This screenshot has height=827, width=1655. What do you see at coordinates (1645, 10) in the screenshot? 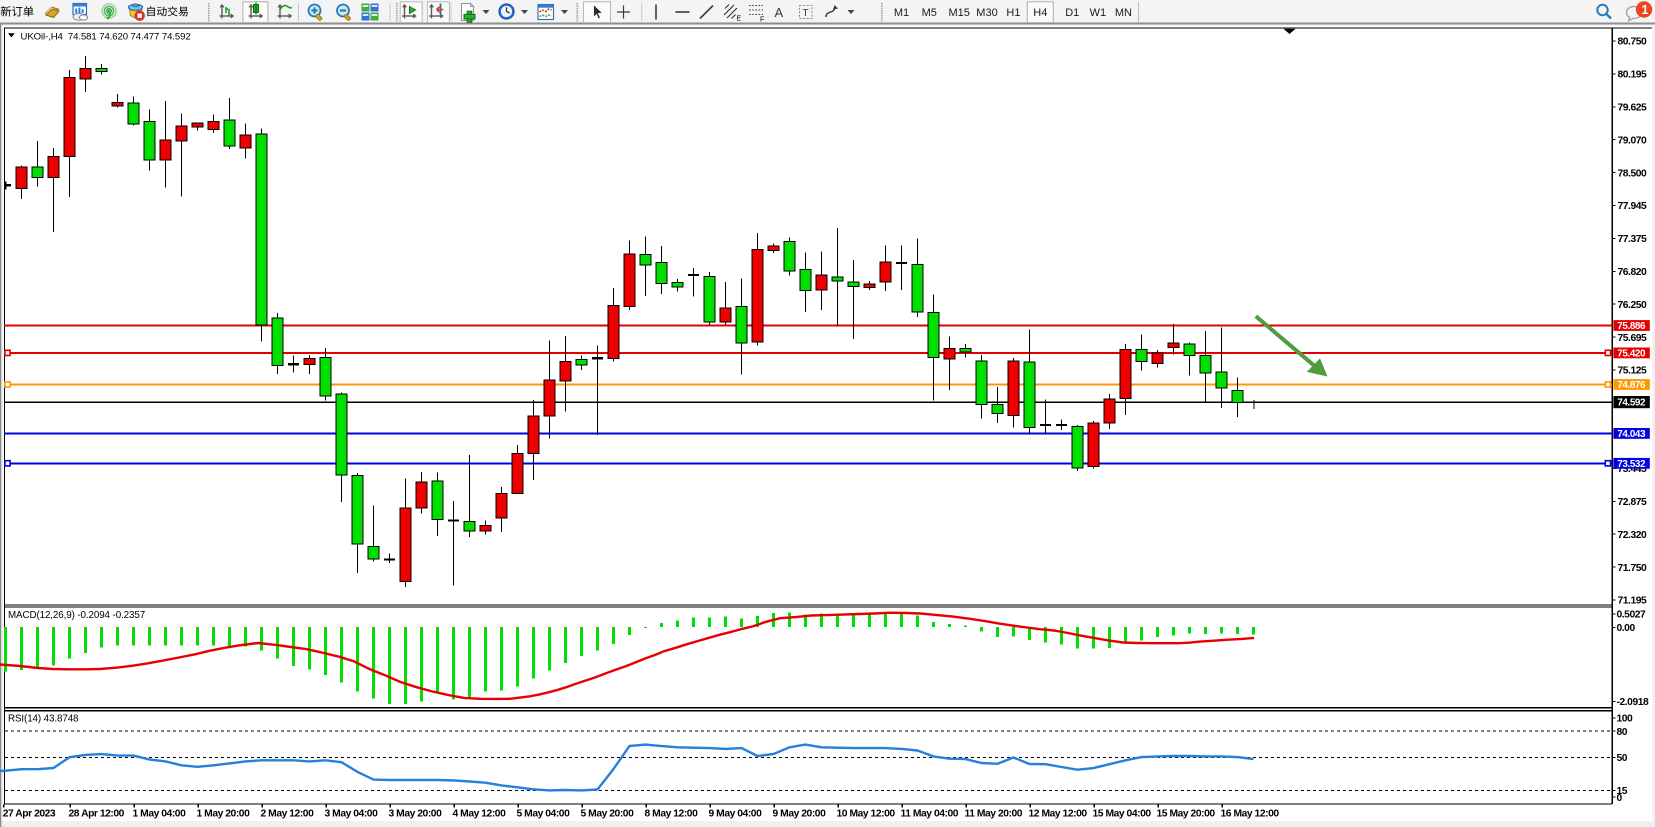
I see `svg-text: 1` at bounding box center [1645, 10].